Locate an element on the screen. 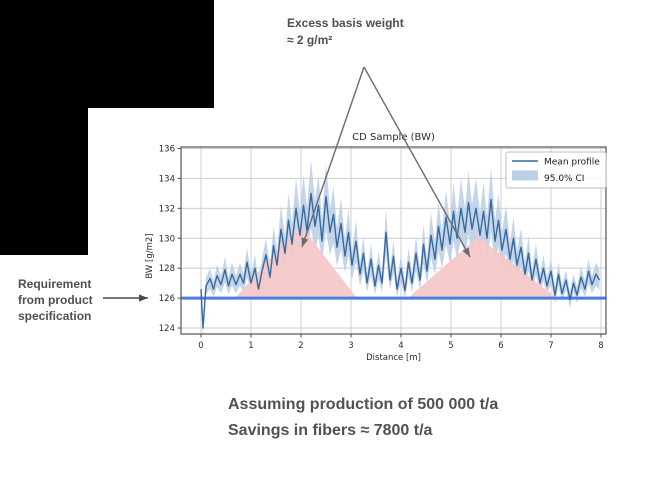 This screenshot has width=645, height=489. excess-arrow-left-head is located at coordinates (305, 242).